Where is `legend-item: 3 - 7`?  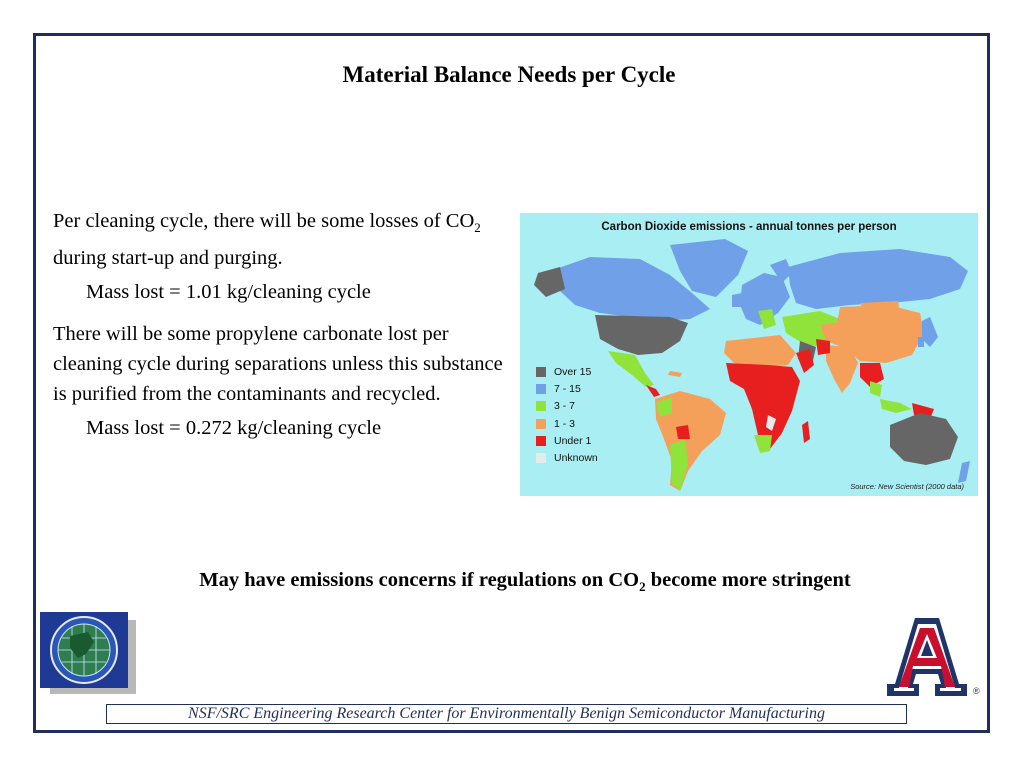
legend-item: 3 - 7 is located at coordinates (567, 406).